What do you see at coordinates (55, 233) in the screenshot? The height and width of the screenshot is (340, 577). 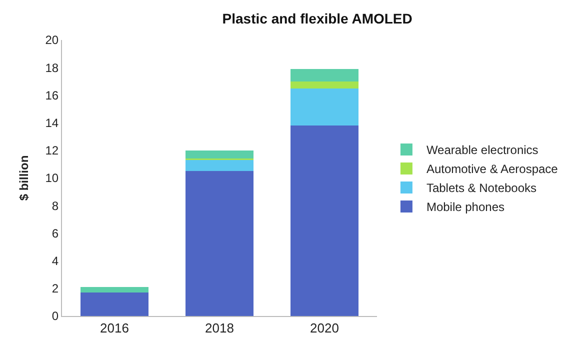 I see `y-tick-label: 6` at bounding box center [55, 233].